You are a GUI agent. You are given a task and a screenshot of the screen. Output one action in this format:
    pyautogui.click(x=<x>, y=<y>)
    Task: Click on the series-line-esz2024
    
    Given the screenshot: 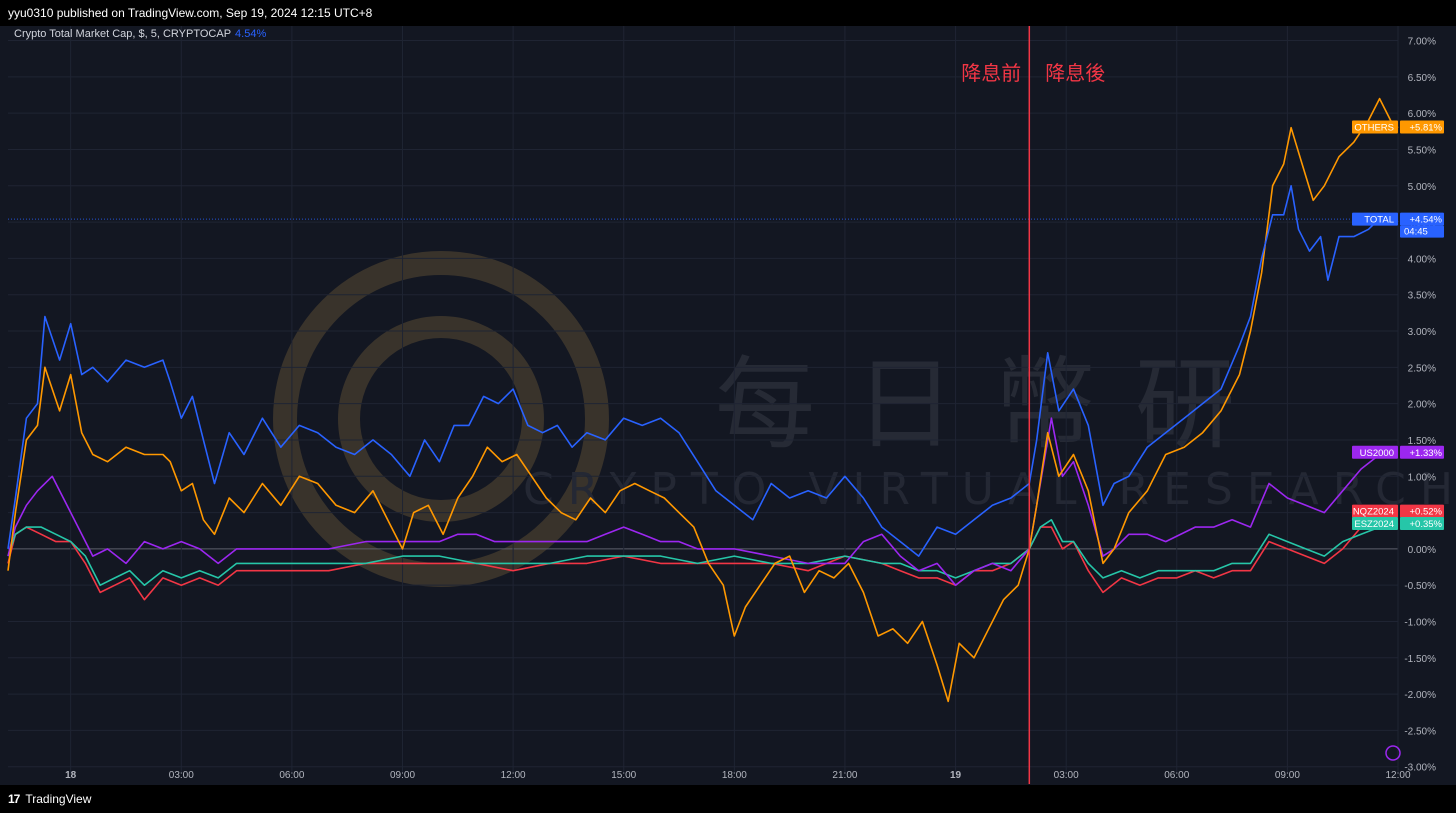 What is the action you would take?
    pyautogui.click(x=703, y=552)
    